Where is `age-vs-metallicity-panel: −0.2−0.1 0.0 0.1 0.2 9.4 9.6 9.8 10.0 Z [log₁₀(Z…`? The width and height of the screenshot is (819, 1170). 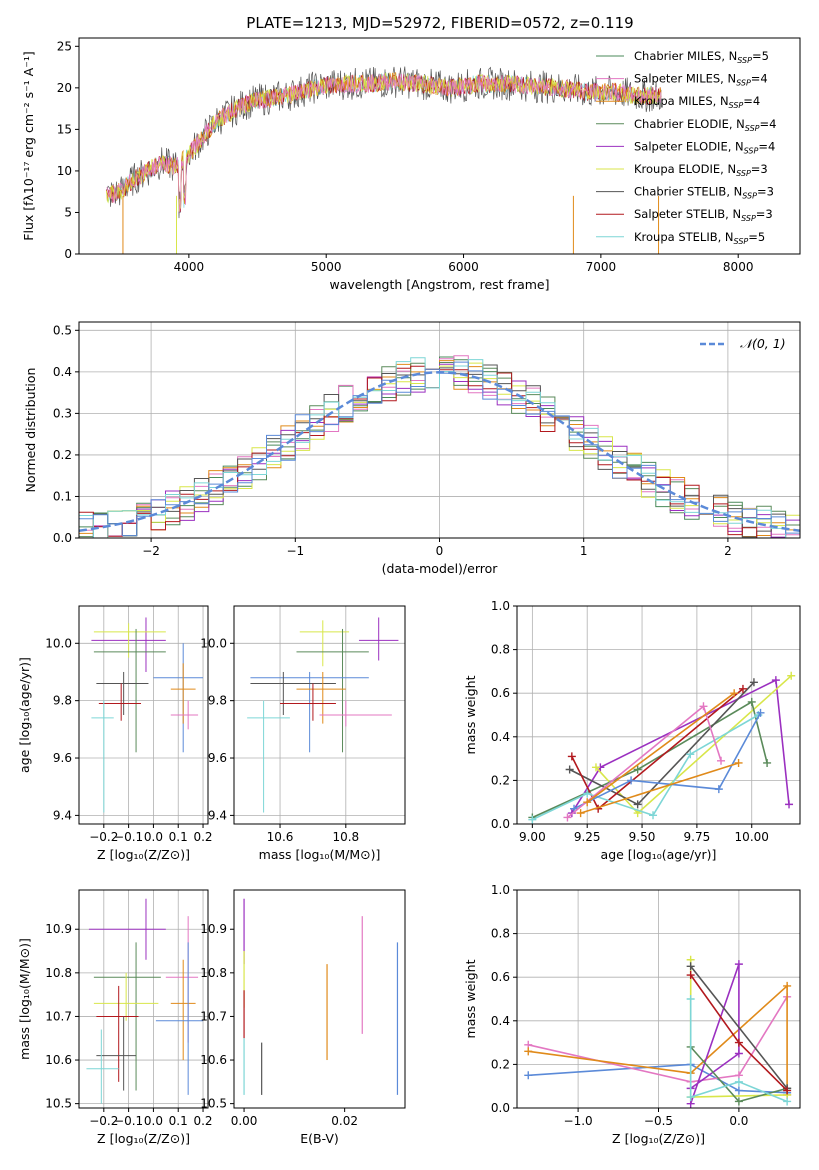
age-vs-metallicity-panel: −0.2−0.1 0.0 0.1 0.2 9.4 9.6 9.8 10.0 Z [log₁₀(Z… is located at coordinates (115, 733).